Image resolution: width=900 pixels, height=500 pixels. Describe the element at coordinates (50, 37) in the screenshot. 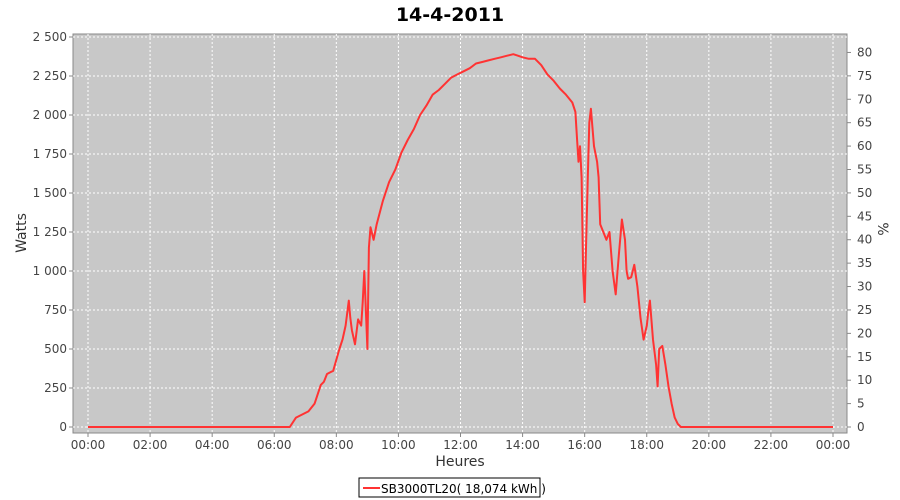

I see `y-tick-label: 2 500` at that location.